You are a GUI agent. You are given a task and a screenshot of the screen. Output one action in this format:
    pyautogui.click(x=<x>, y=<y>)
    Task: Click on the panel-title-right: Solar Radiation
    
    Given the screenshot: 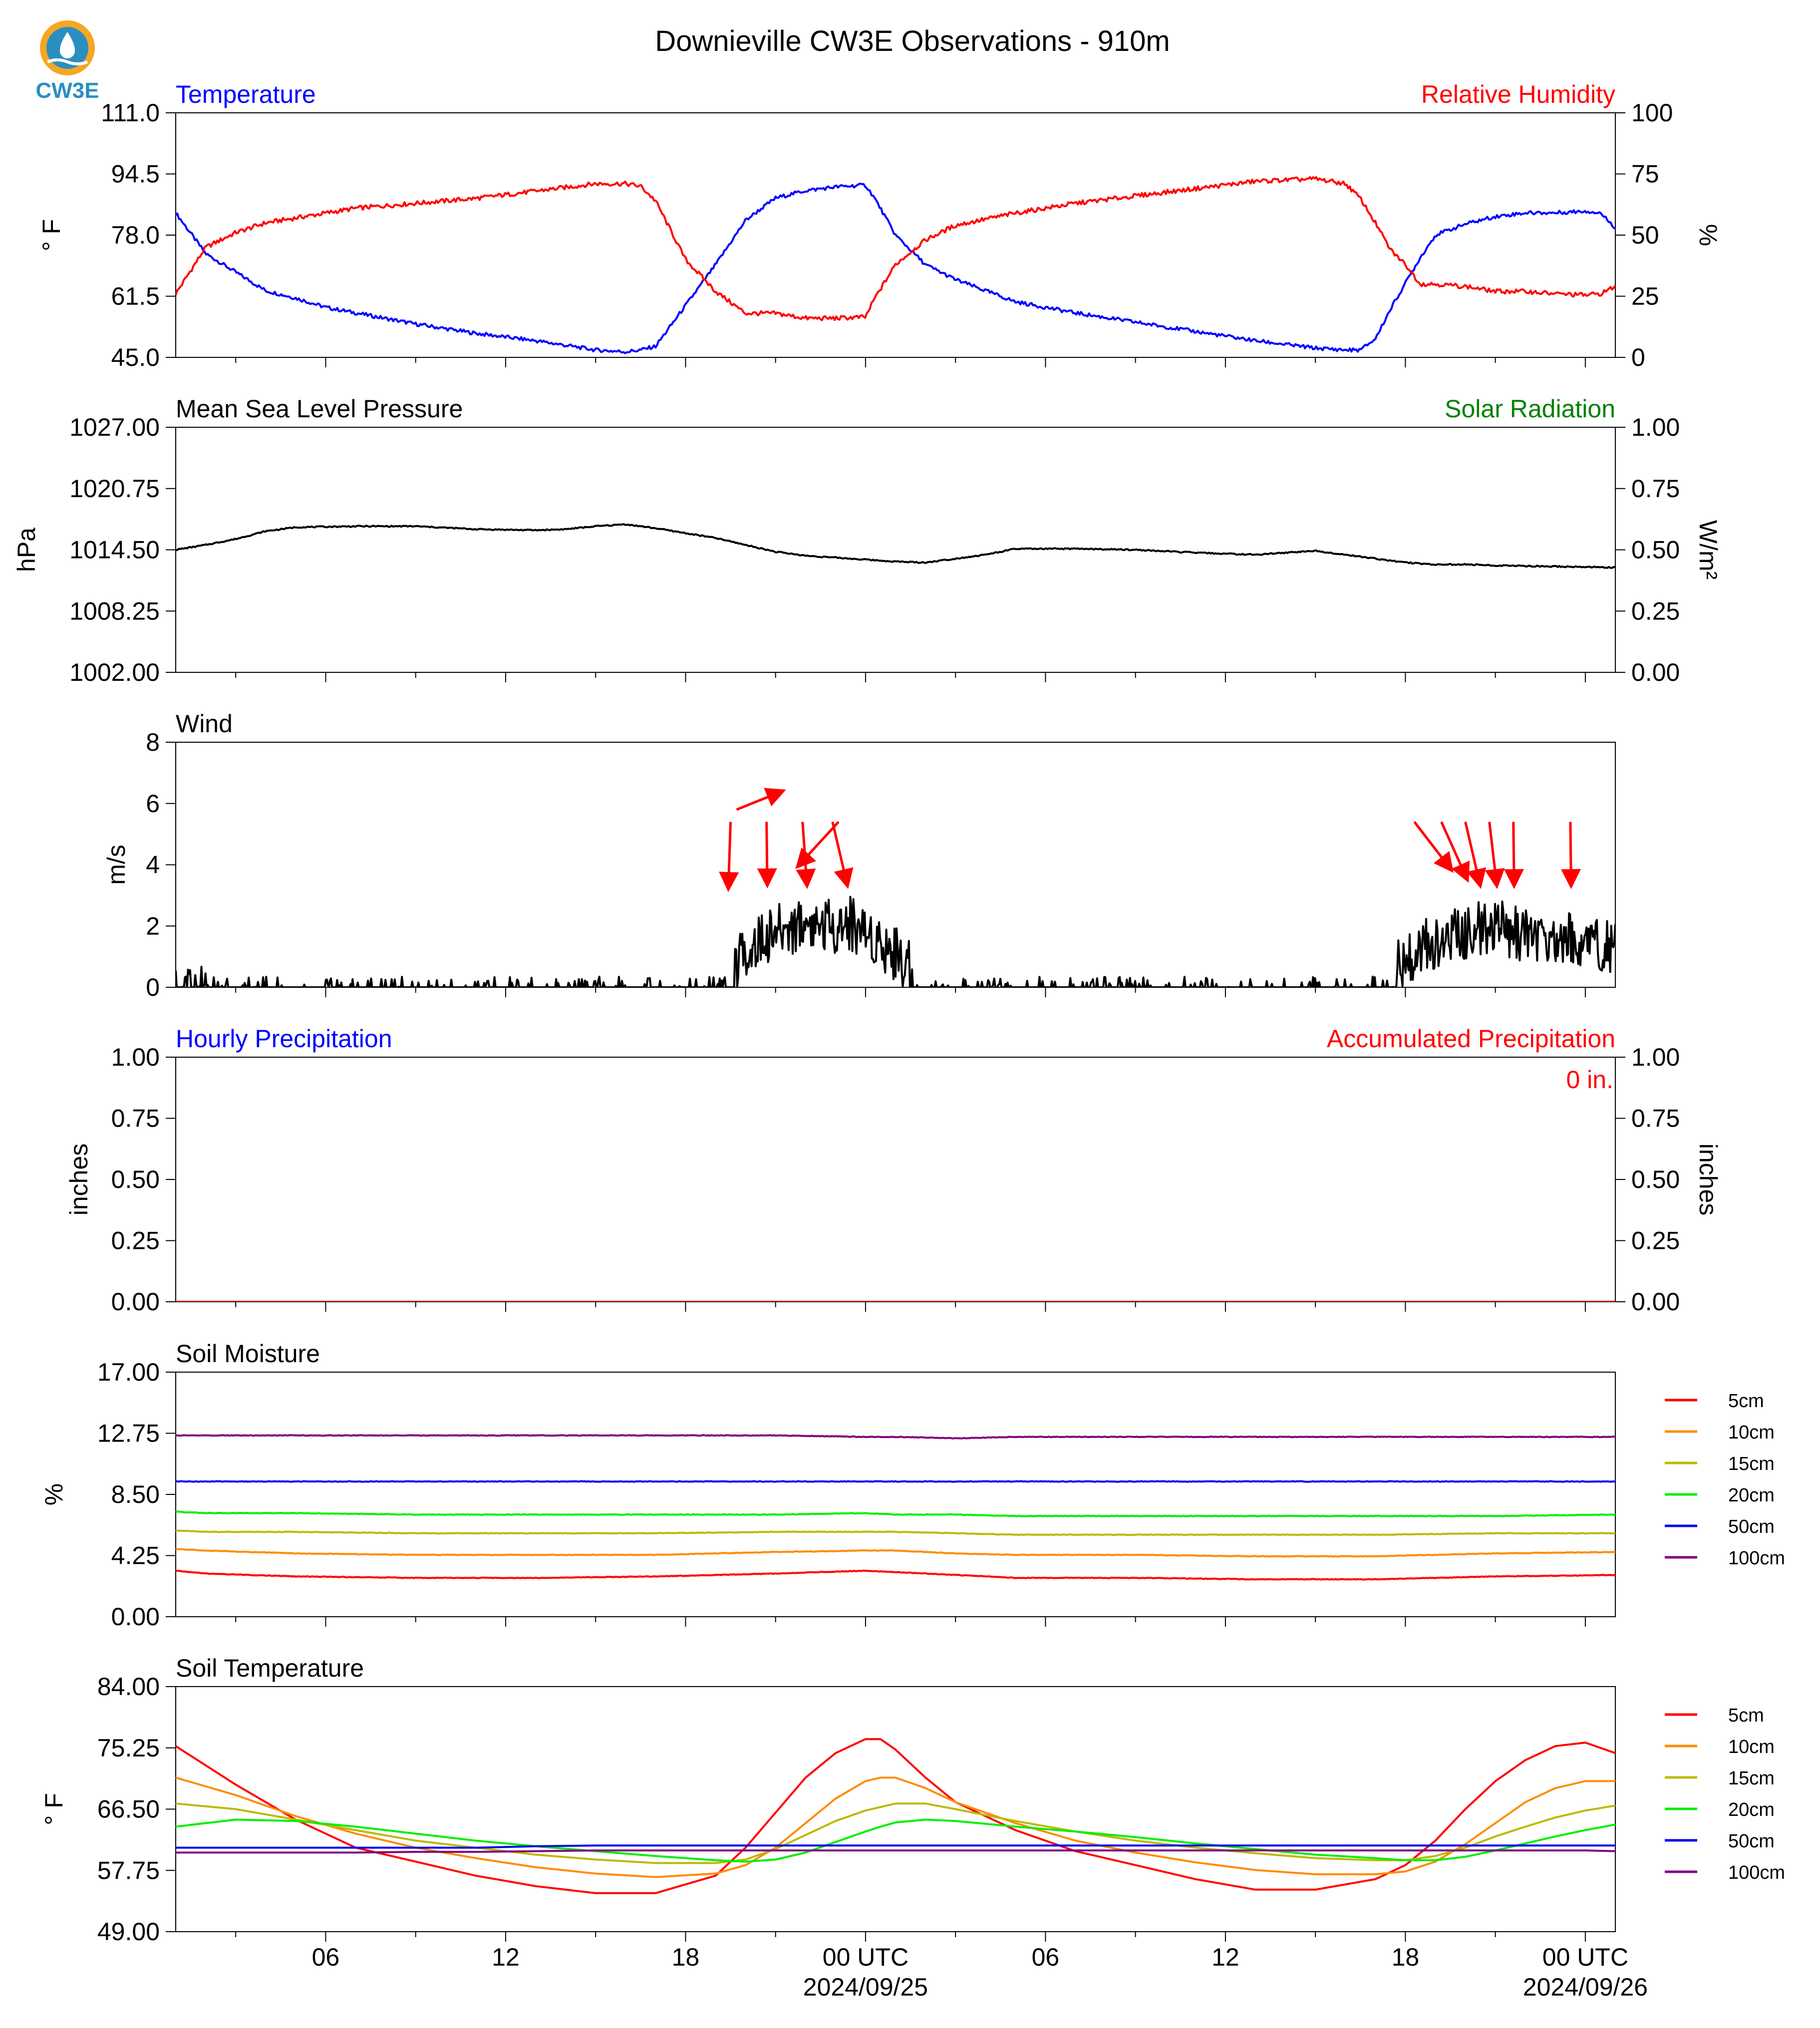 What is the action you would take?
    pyautogui.click(x=1530, y=409)
    